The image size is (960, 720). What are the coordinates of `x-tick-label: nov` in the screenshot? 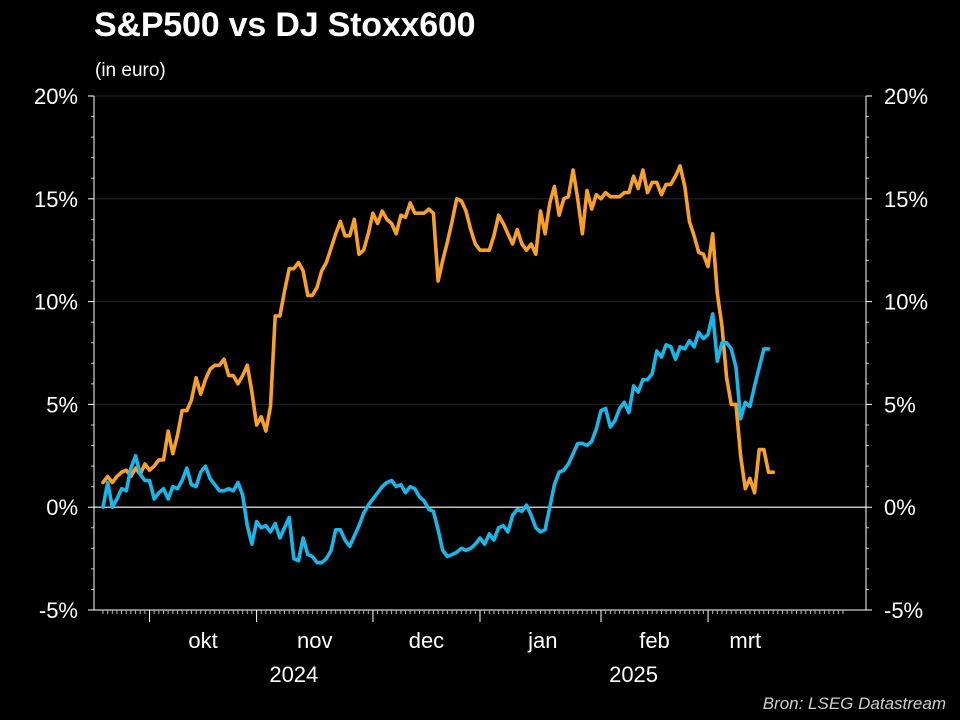 It's located at (314, 640).